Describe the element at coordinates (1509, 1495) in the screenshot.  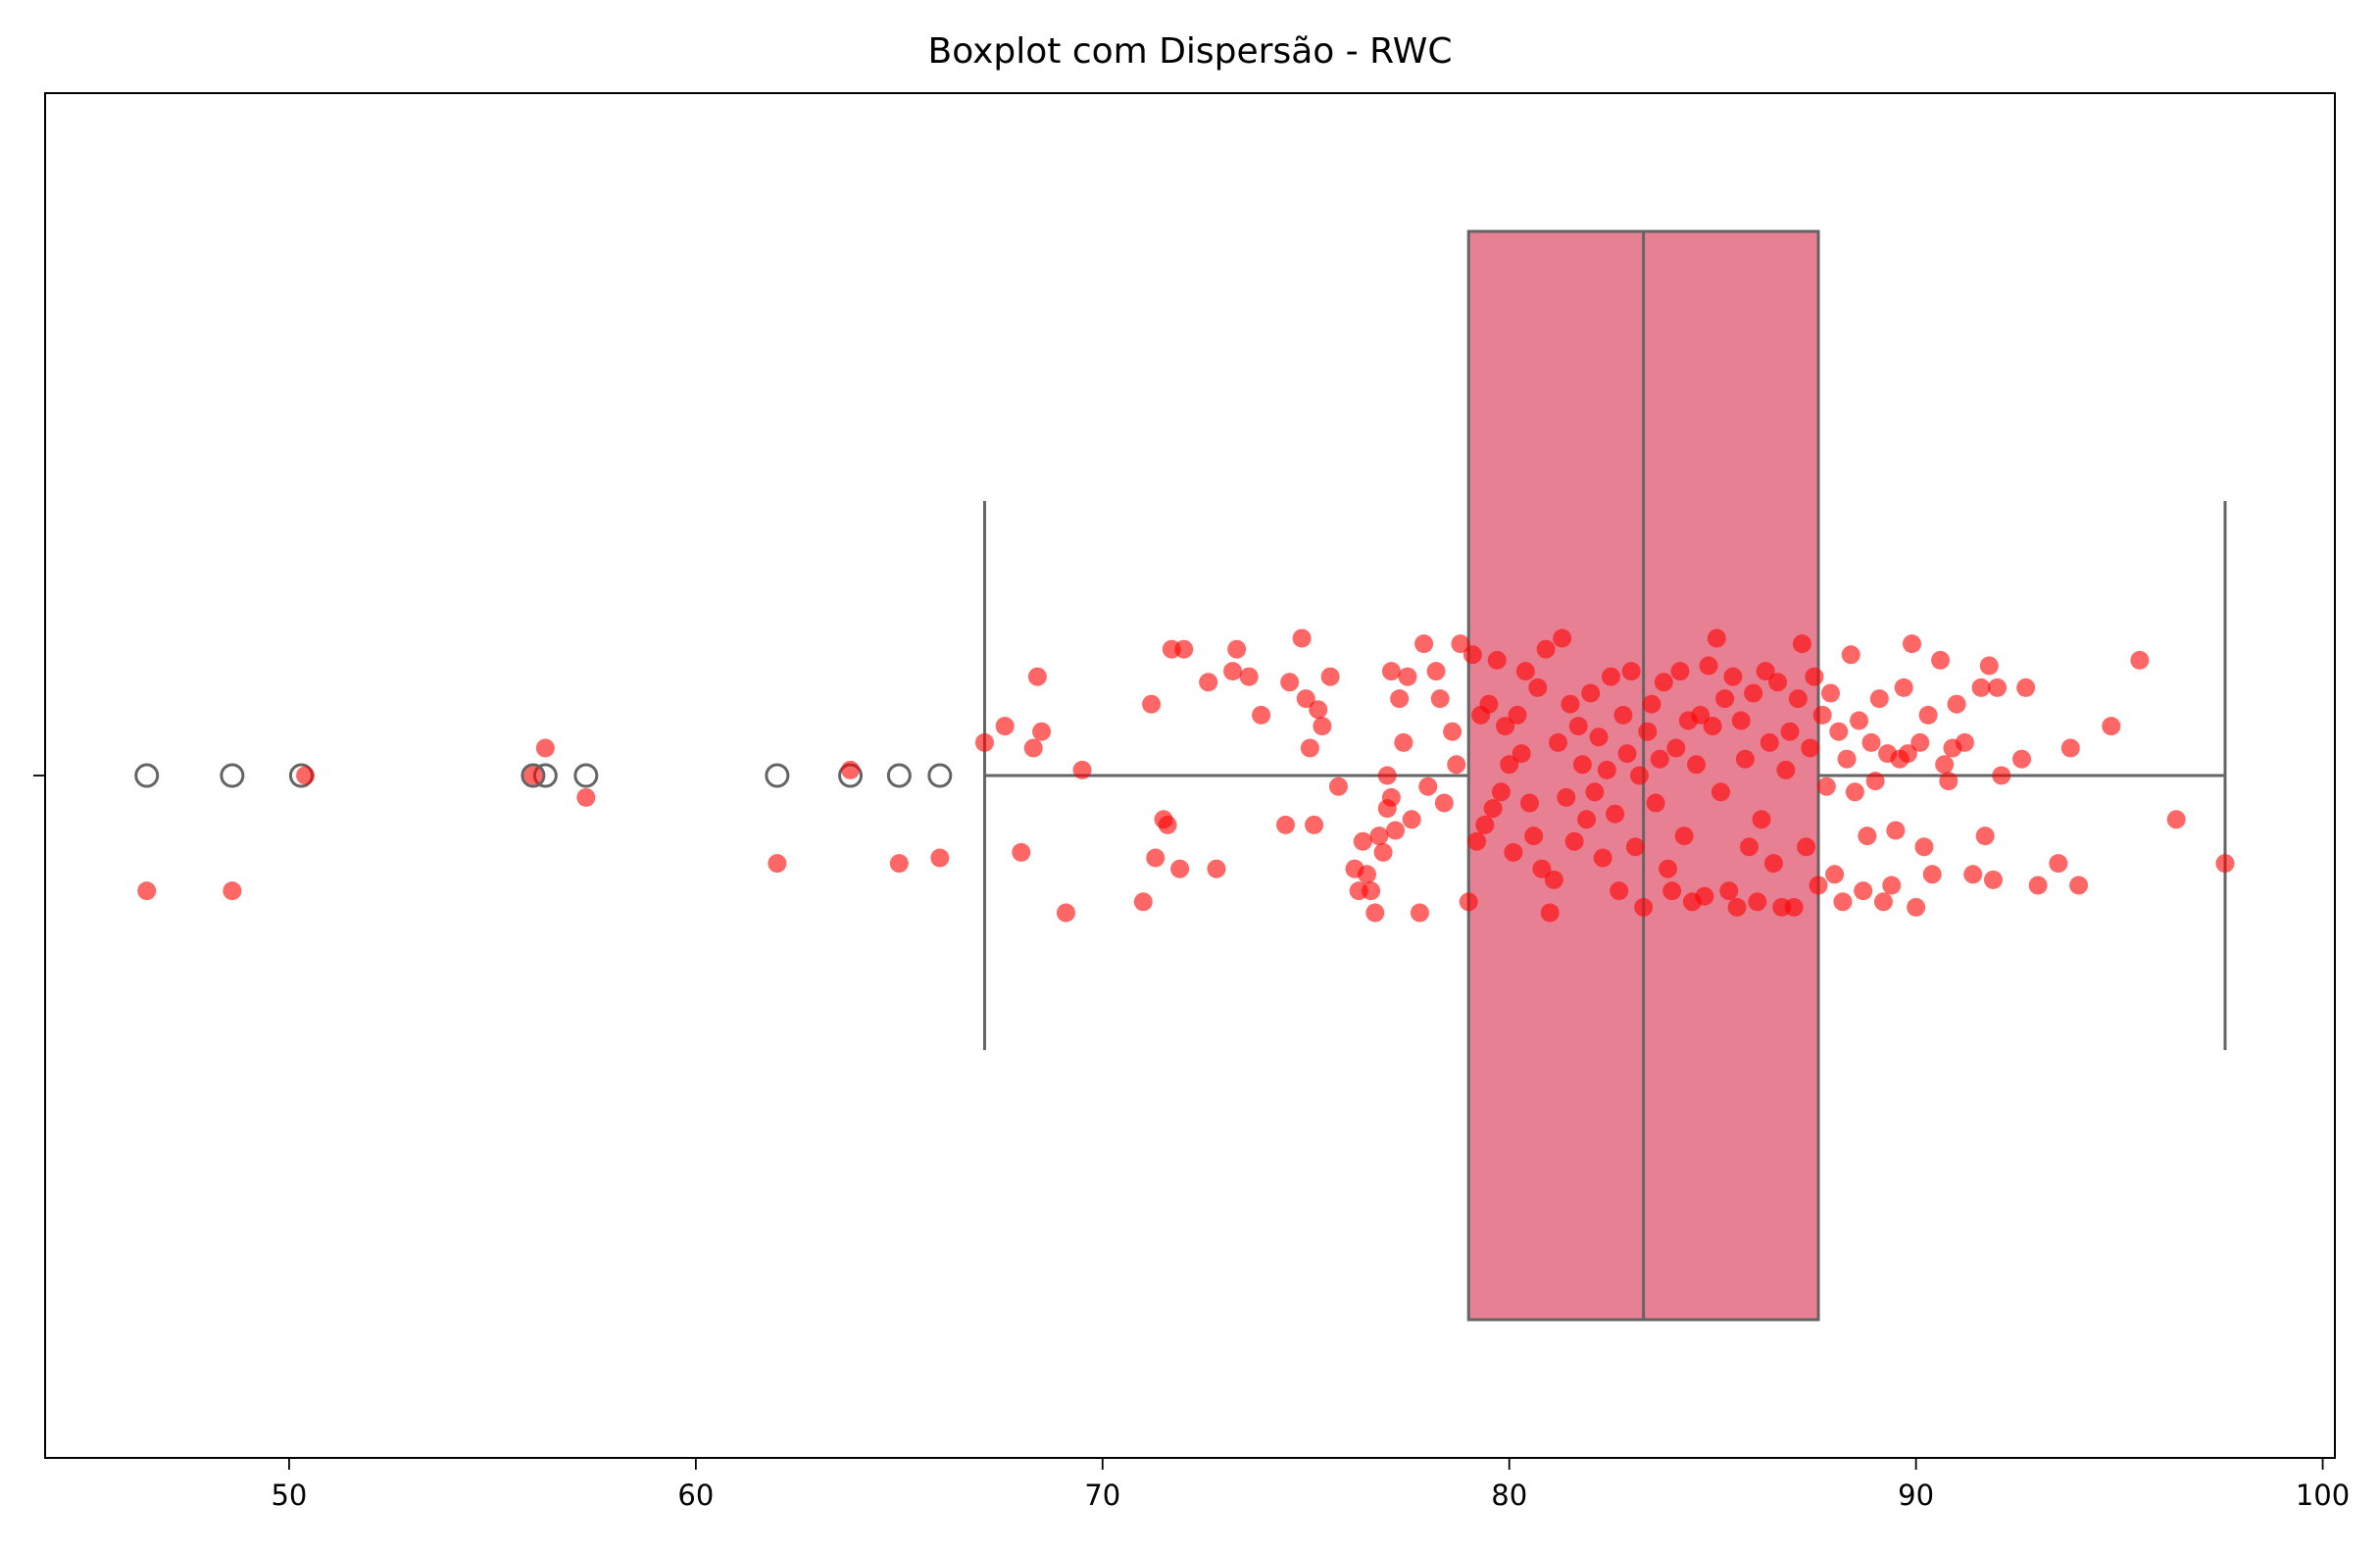
I see `x-tick-label: 80` at that location.